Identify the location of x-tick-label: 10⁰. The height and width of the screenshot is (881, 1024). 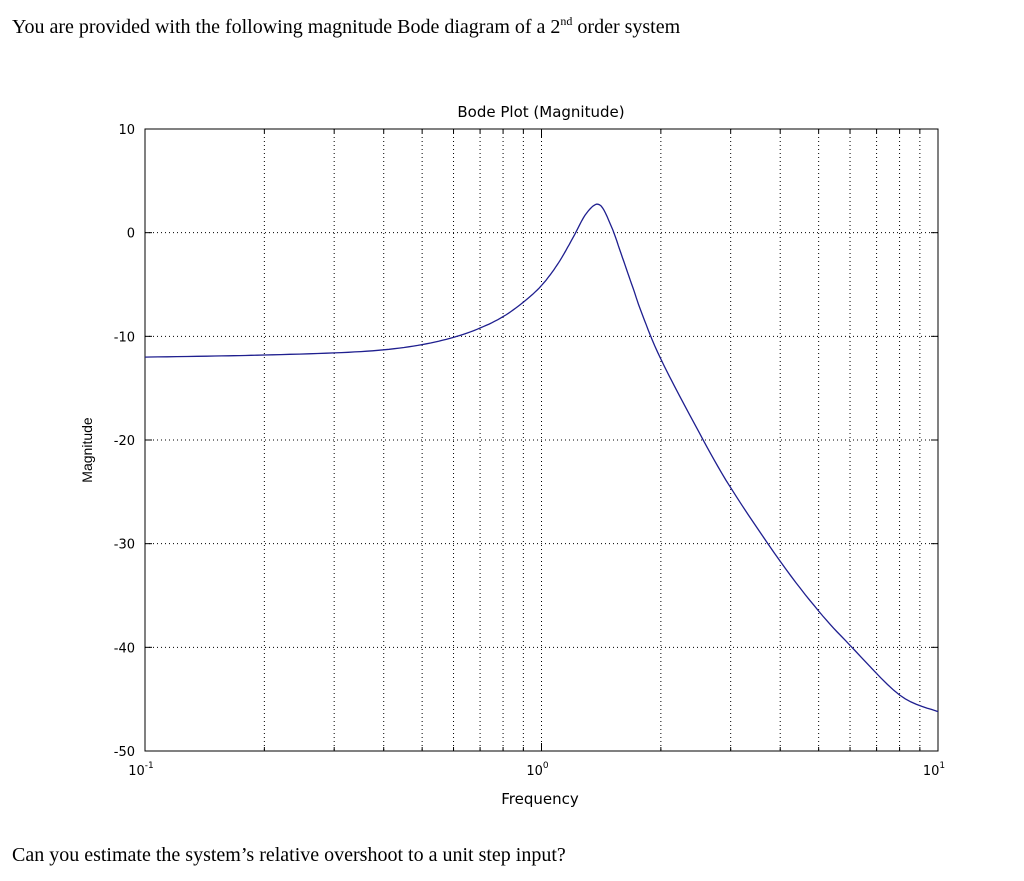
(537, 770).